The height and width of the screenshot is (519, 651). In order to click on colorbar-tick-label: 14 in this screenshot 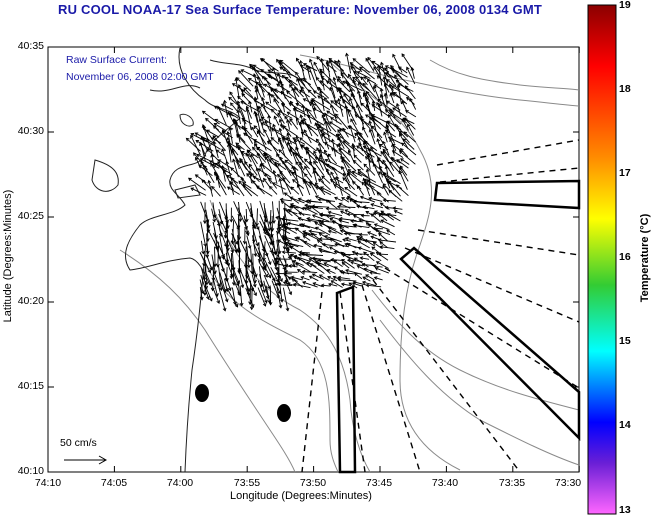, I will do `click(625, 425)`.